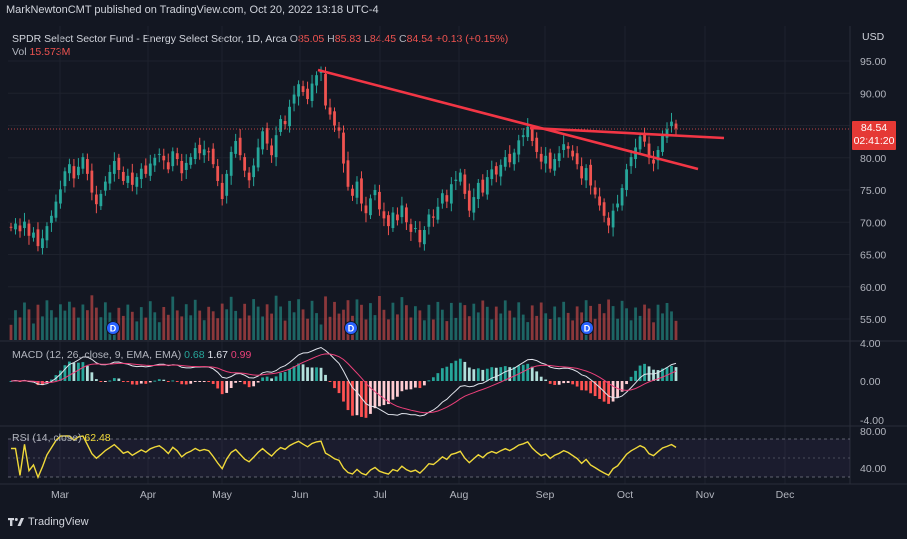 The width and height of the screenshot is (907, 539). I want to click on rsi-legend: RSI (14, close) 62.48, so click(61, 438).